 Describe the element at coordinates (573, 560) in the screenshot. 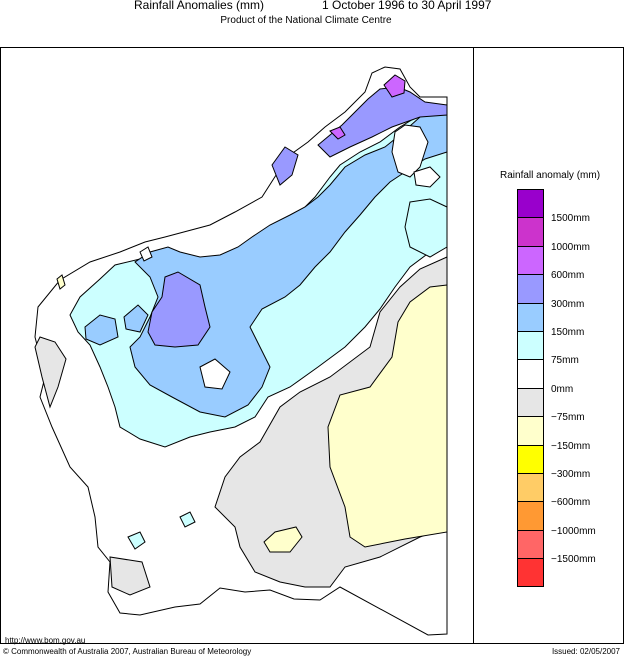

I see `legend-label: −1500mm` at that location.